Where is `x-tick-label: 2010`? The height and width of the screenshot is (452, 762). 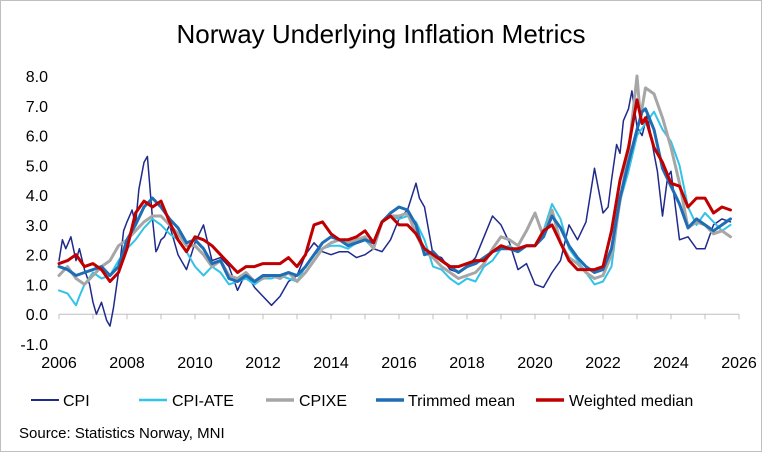 x-tick-label: 2010 is located at coordinates (195, 363).